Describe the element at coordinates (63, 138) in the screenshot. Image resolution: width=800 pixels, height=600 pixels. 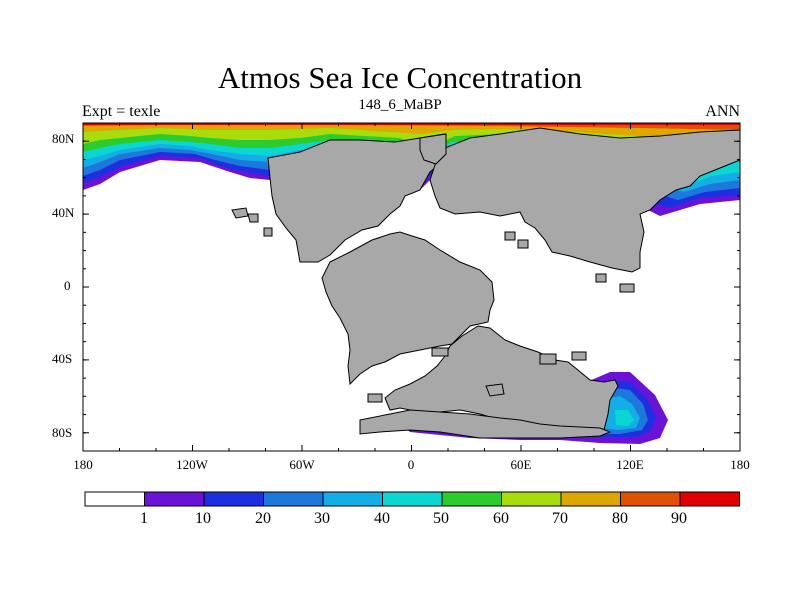
I see `y-tick-label: 80N` at that location.